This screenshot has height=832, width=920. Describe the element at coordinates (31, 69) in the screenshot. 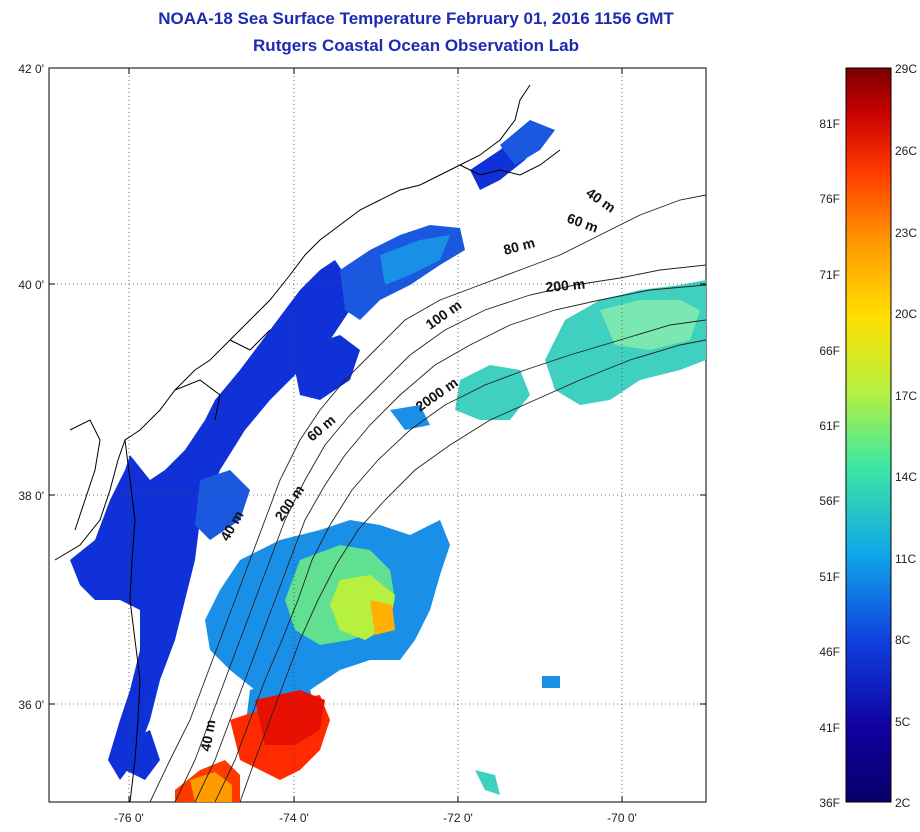

I see `lat-label: 42 0'` at that location.